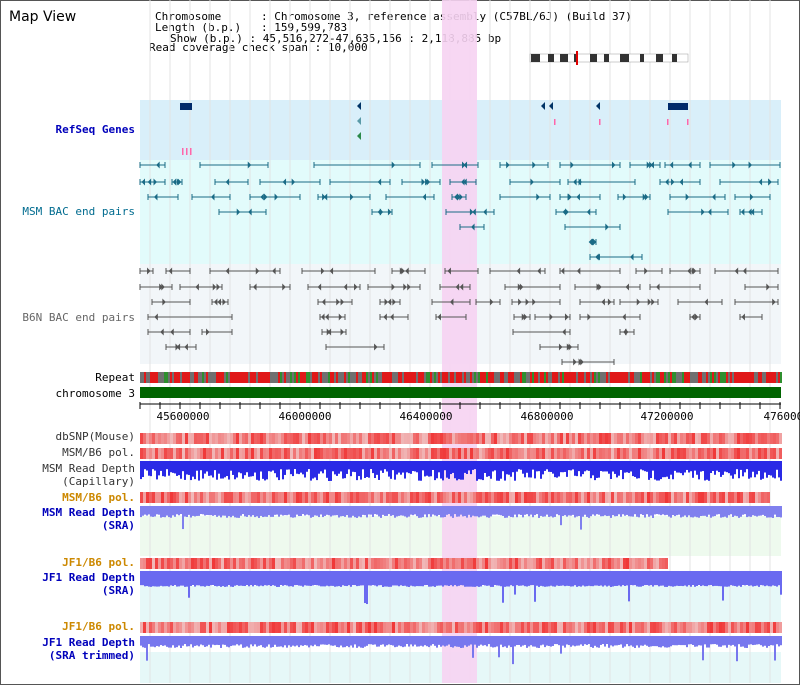 The width and height of the screenshot is (800, 685). I want to click on chromosome-ideogram, so click(609, 58).